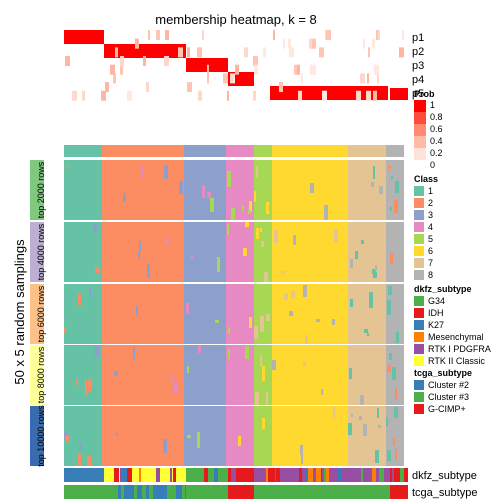  What do you see at coordinates (430, 215) in the screenshot?
I see `class-legend-label: 3` at bounding box center [430, 215].